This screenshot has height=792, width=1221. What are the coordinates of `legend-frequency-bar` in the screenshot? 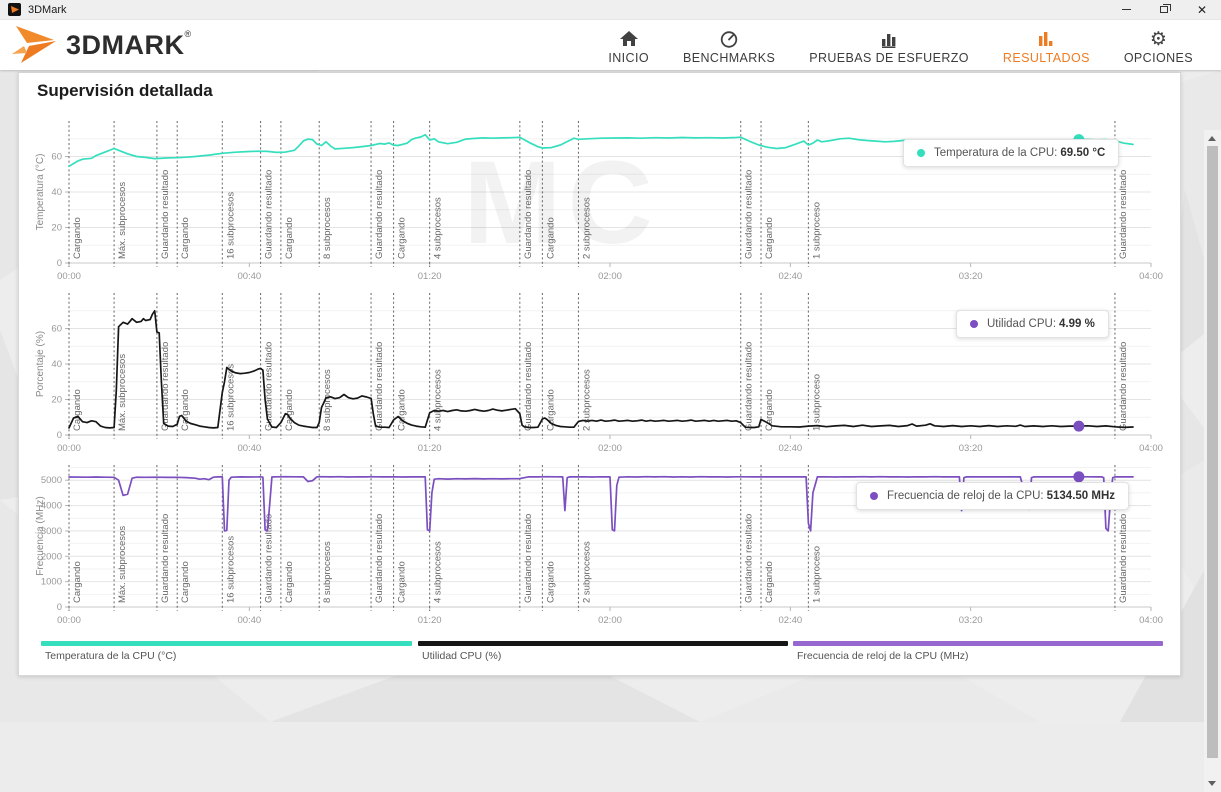 It's located at (978, 643).